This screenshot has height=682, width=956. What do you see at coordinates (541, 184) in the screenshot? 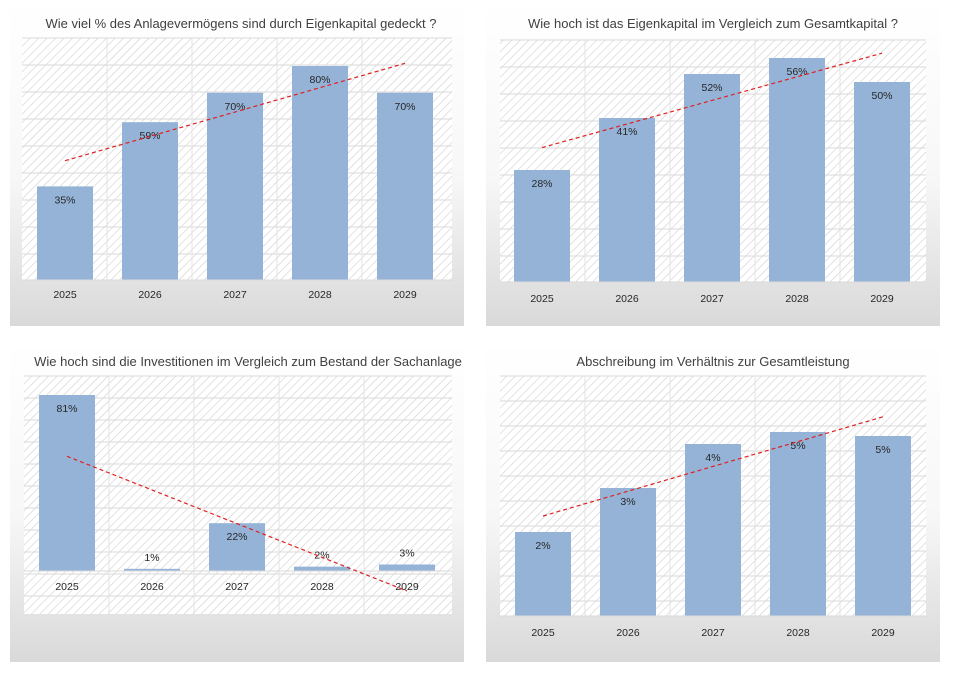
I see `data-label: 28%` at bounding box center [541, 184].